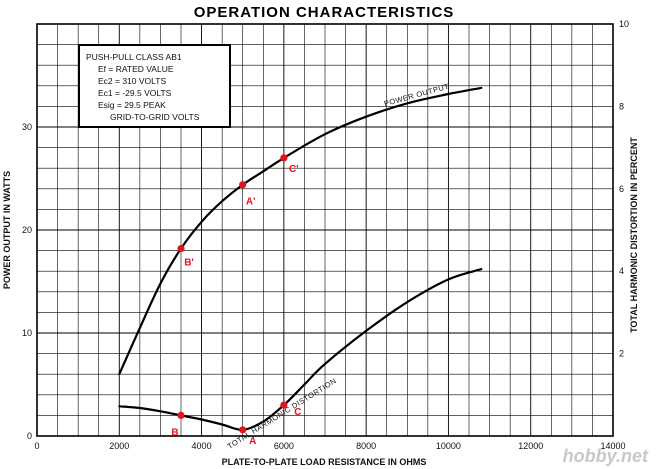 The image size is (656, 469). Describe the element at coordinates (202, 446) in the screenshot. I see `x-tick-label: 4000` at that location.